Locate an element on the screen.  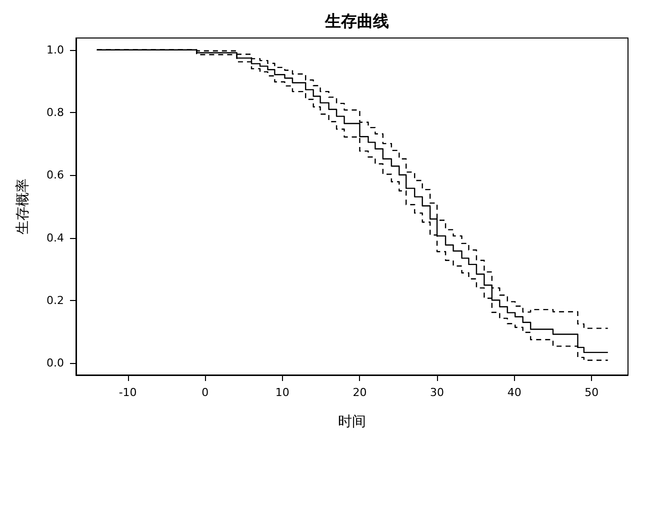
x-tick-label: 10 is located at coordinates (282, 392).